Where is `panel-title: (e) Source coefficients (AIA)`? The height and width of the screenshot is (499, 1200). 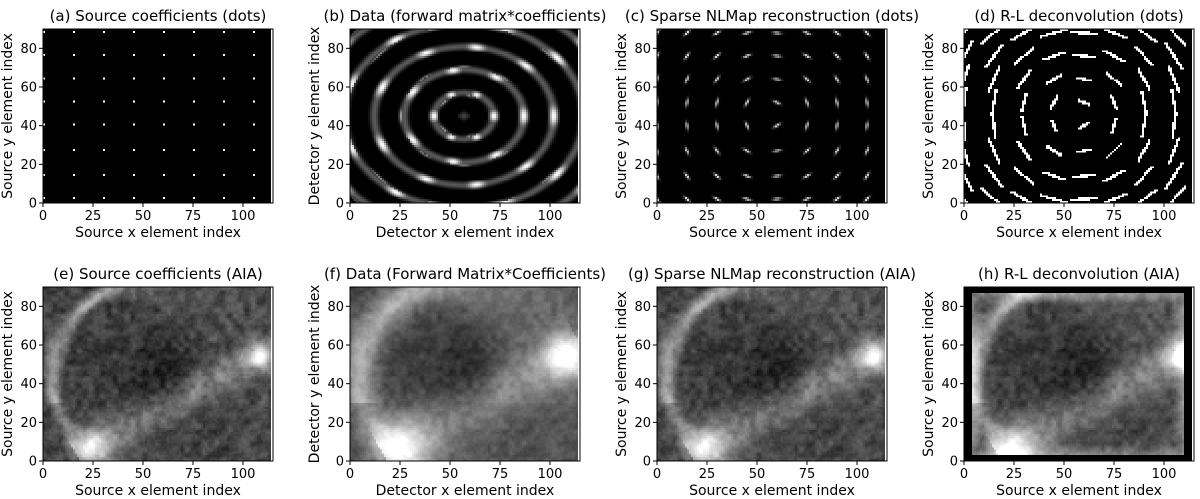 panel-title: (e) Source coefficients (AIA) is located at coordinates (157, 274).